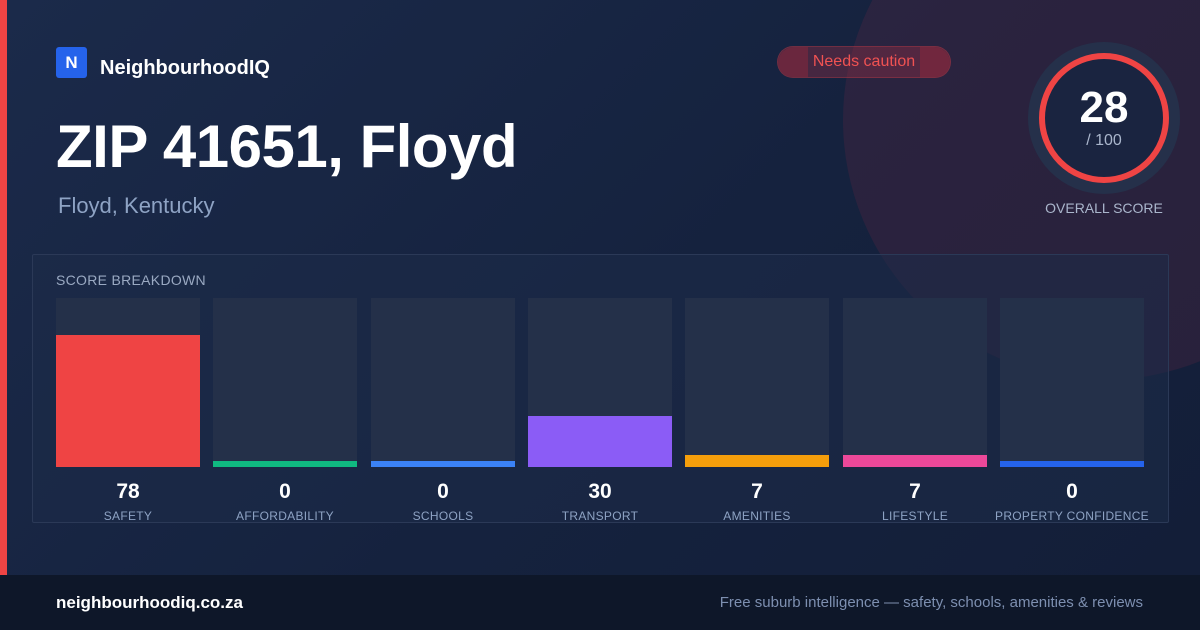 The height and width of the screenshot is (630, 1200). Describe the element at coordinates (71, 62) in the screenshot. I see `brand-logo-icon: N` at that location.